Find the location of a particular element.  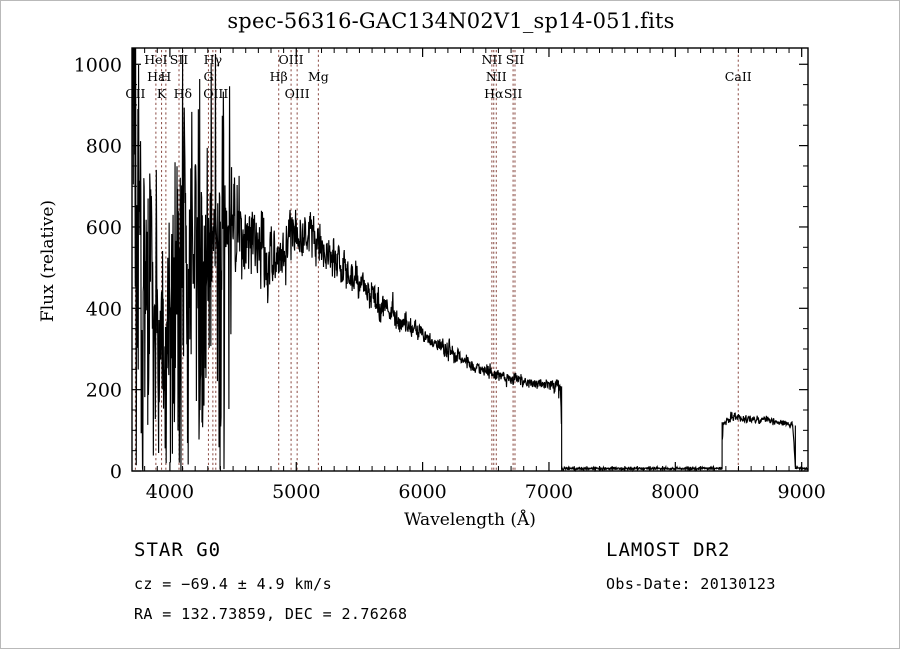

spectral-line-label: Hγ is located at coordinates (213, 59).